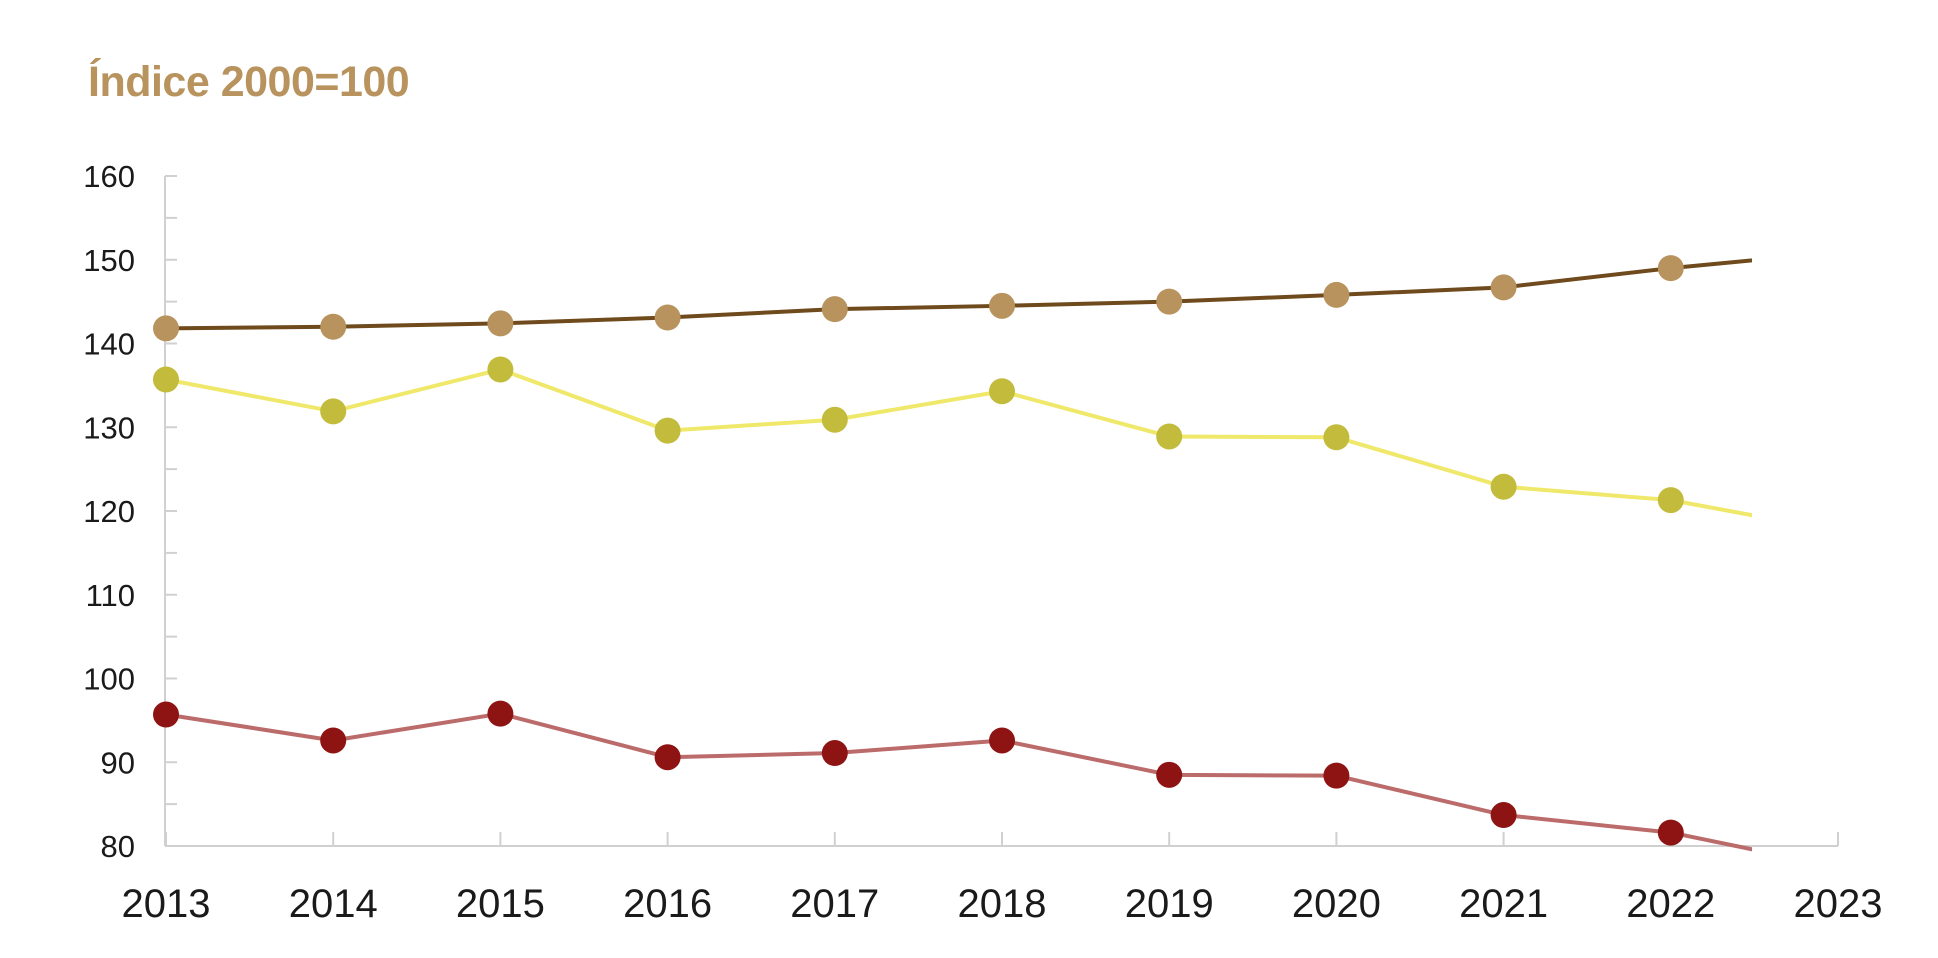 Image resolution: width=1938 pixels, height=958 pixels. What do you see at coordinates (333, 904) in the screenshot?
I see `x-tick-label: 2014` at bounding box center [333, 904].